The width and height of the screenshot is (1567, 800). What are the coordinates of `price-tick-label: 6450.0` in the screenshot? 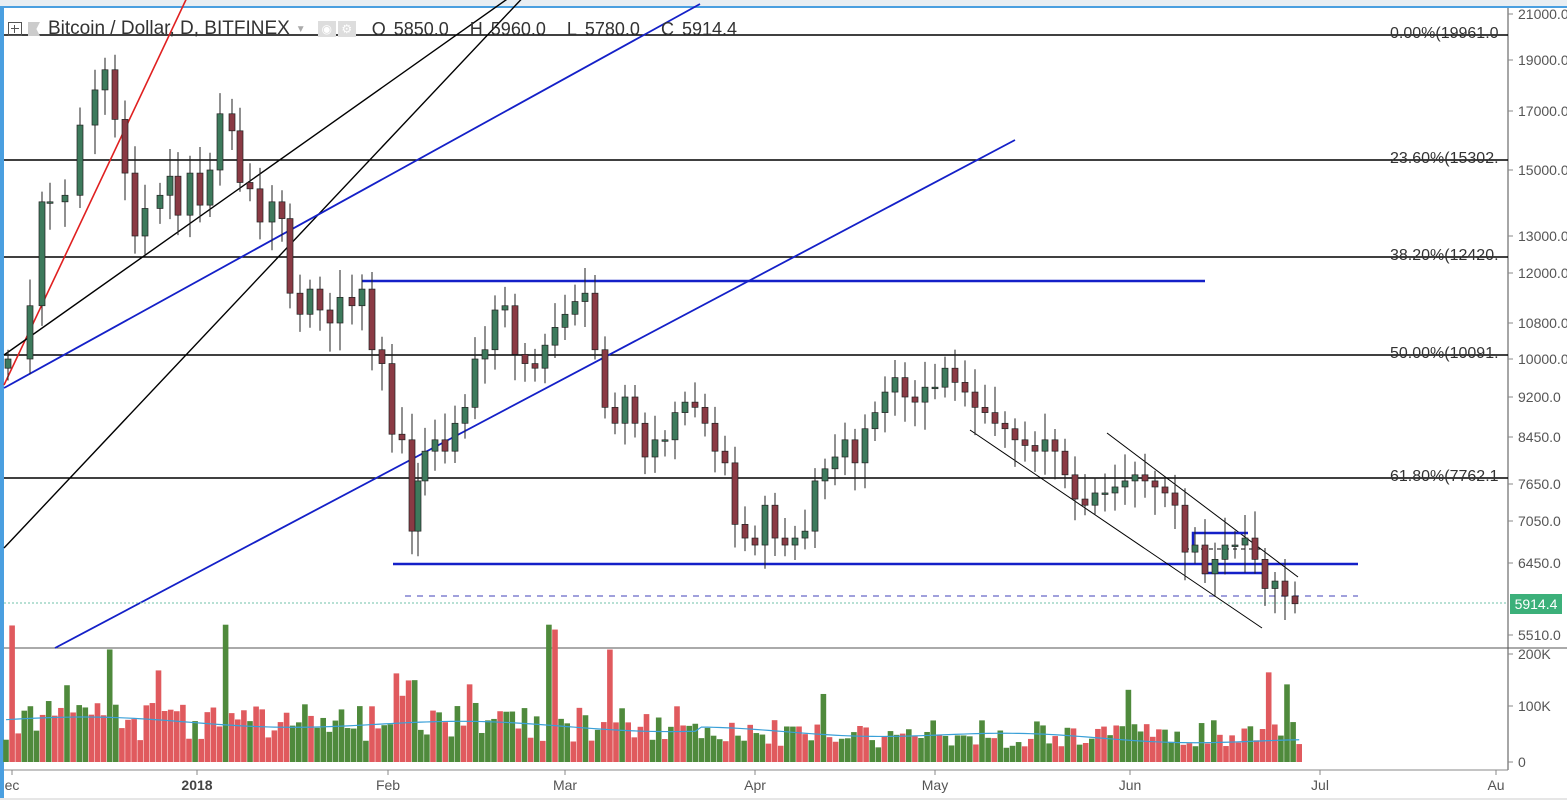 It's located at (1539, 563).